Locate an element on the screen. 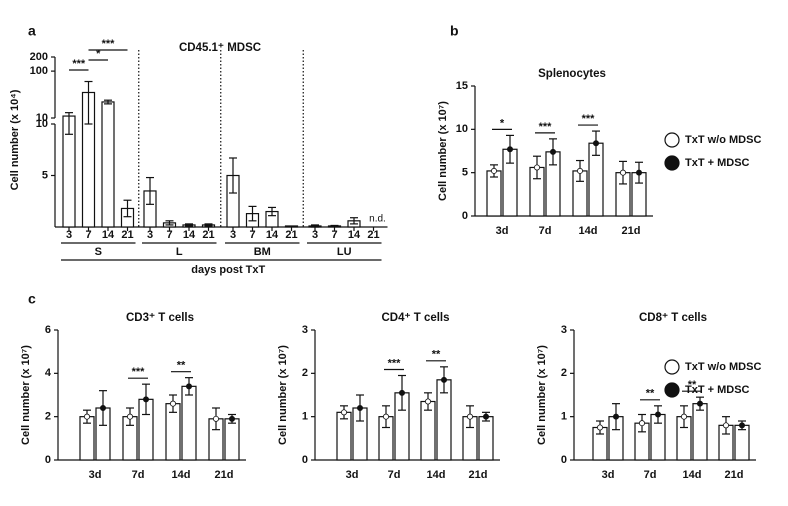 This screenshot has width=788, height=506. y-tick-label: 200 is located at coordinates (39, 57).